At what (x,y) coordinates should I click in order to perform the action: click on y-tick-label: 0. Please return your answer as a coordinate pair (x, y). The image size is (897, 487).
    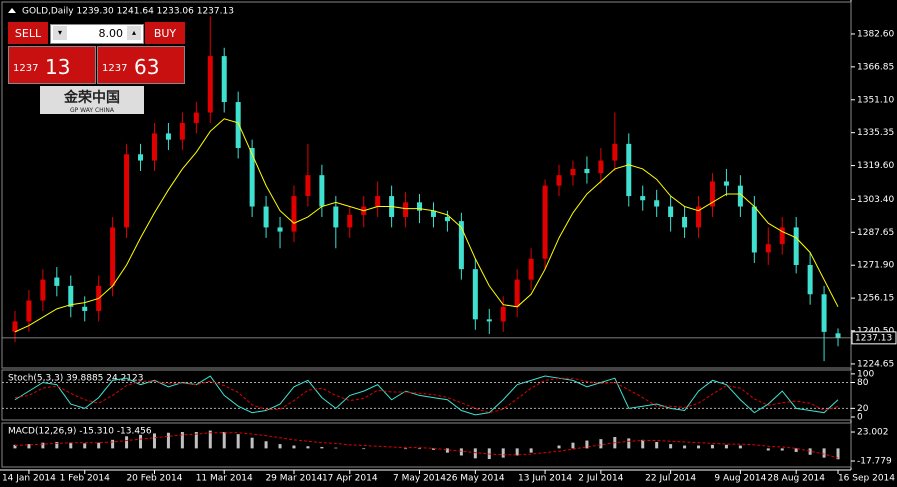
    Looking at the image, I should click on (860, 417).